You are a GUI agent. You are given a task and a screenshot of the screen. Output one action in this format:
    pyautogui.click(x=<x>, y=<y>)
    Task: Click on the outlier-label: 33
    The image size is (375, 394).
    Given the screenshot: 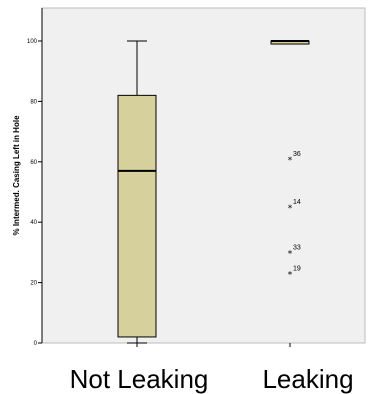 What is the action you would take?
    pyautogui.click(x=297, y=247)
    